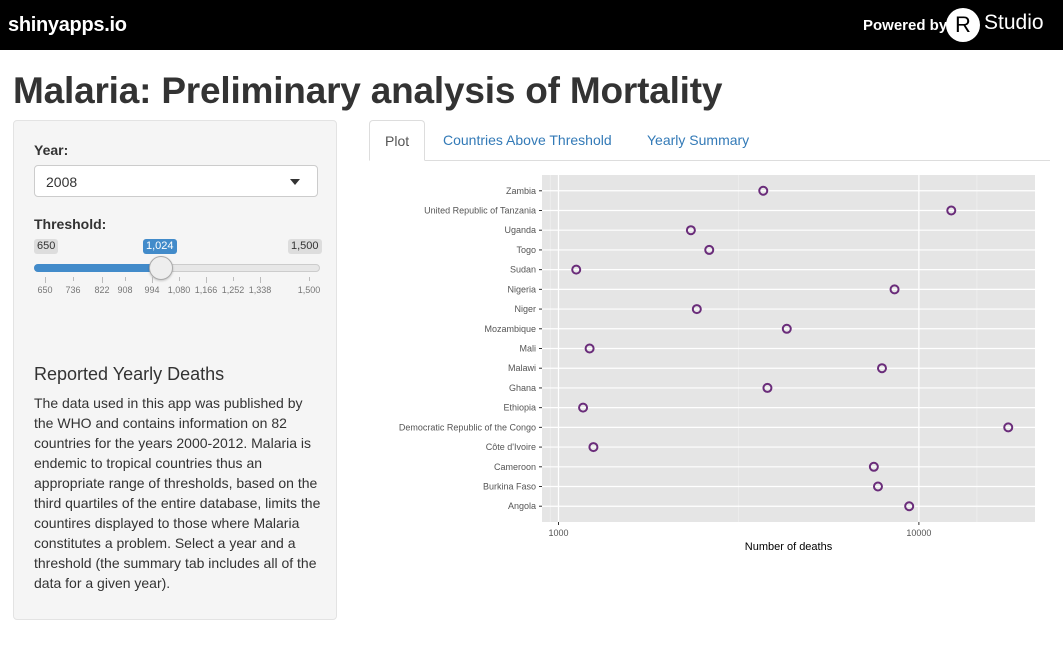 Image resolution: width=1063 pixels, height=648 pixels. Describe the element at coordinates (525, 309) in the screenshot. I see `y-tick-label: Niger` at that location.